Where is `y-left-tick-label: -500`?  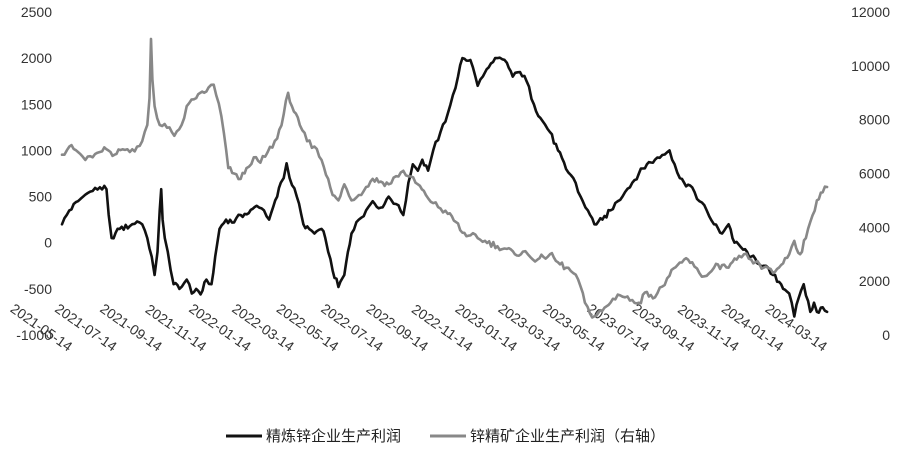 y-left-tick-label: -500 is located at coordinates (38, 289).